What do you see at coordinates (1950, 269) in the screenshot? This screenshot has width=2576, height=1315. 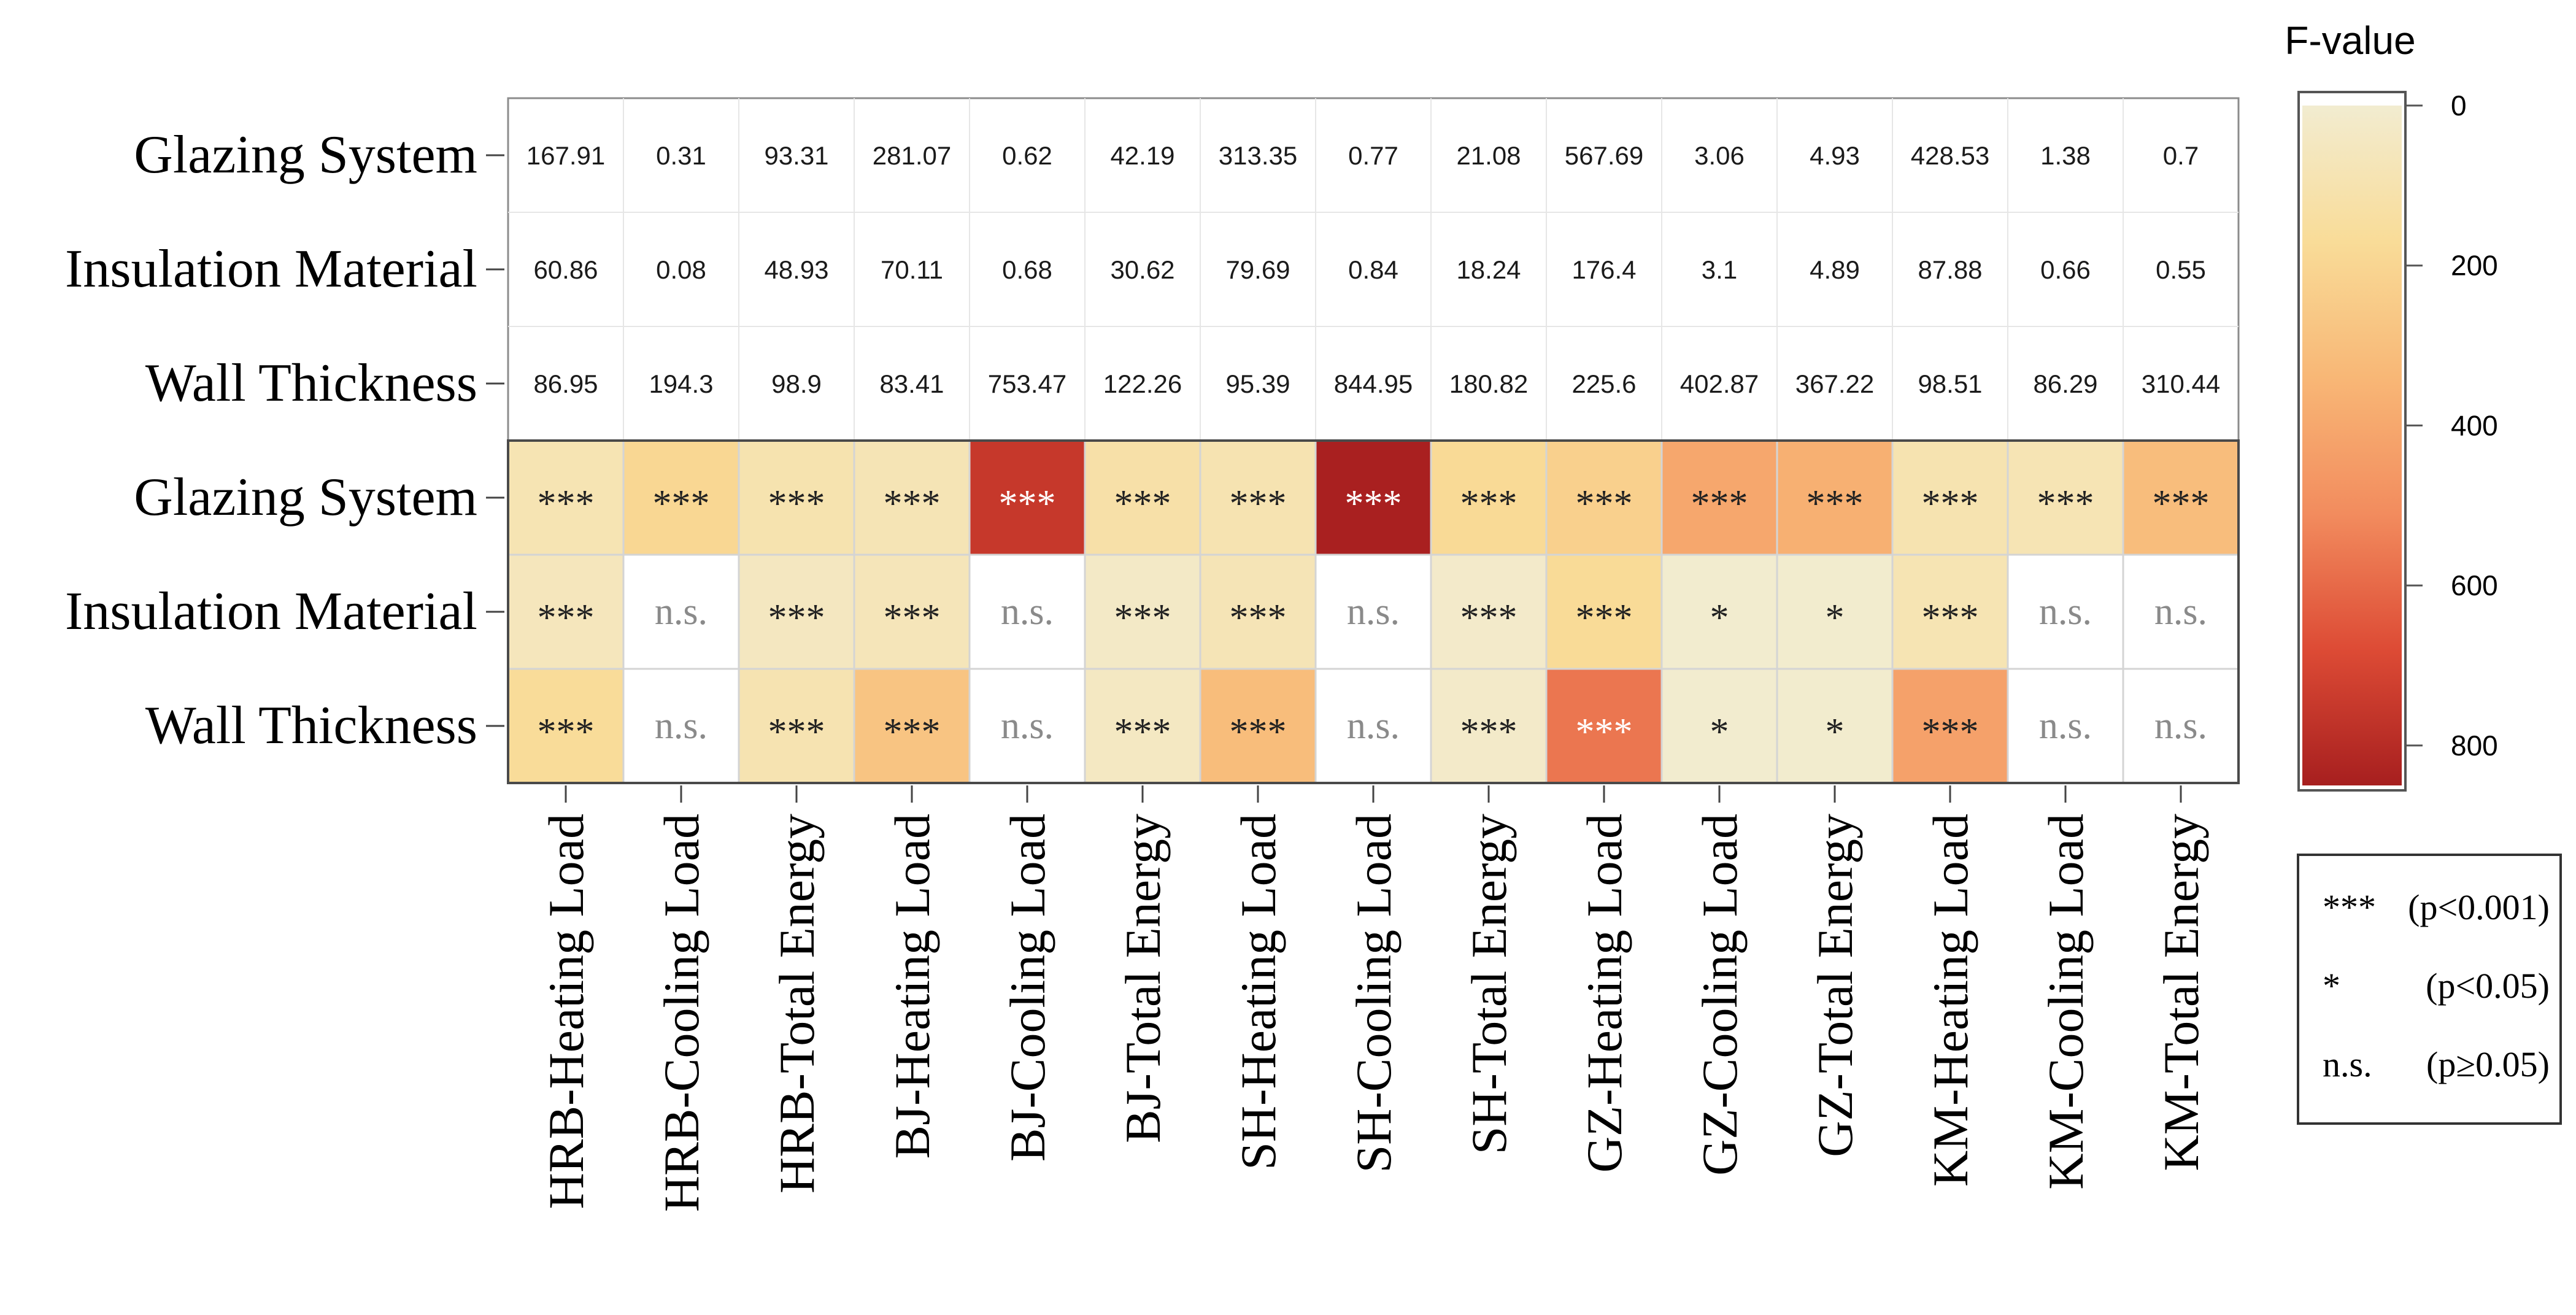 I see `f-value-cell: 87.88` at bounding box center [1950, 269].